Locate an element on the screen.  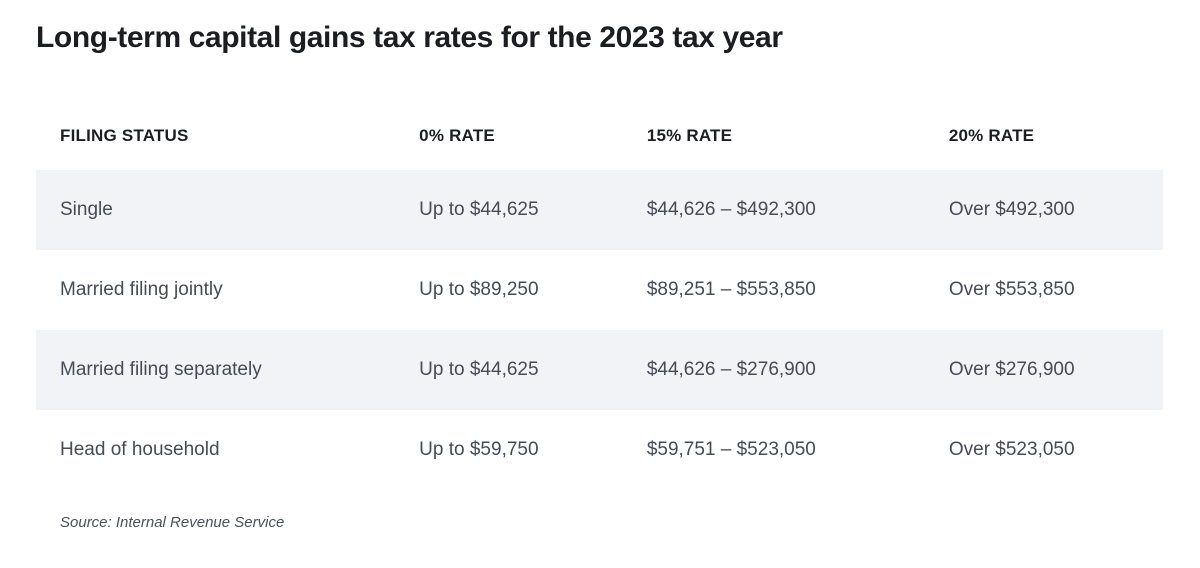
rate-cell: Over $492,300 is located at coordinates (1055, 210).